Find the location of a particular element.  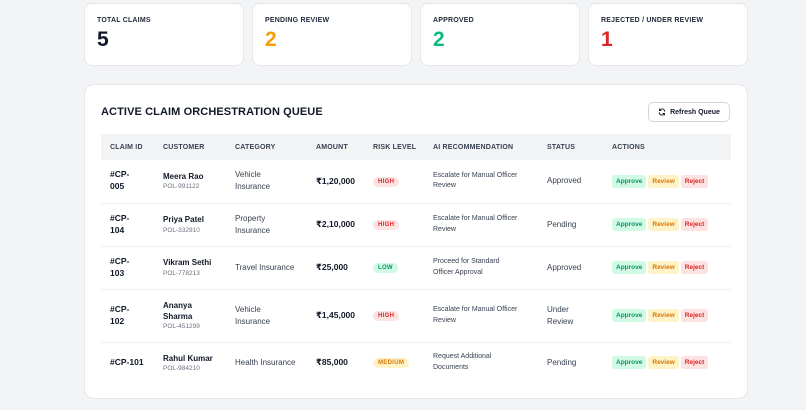

category-cell: Vehicle Insurance is located at coordinates (266, 315).